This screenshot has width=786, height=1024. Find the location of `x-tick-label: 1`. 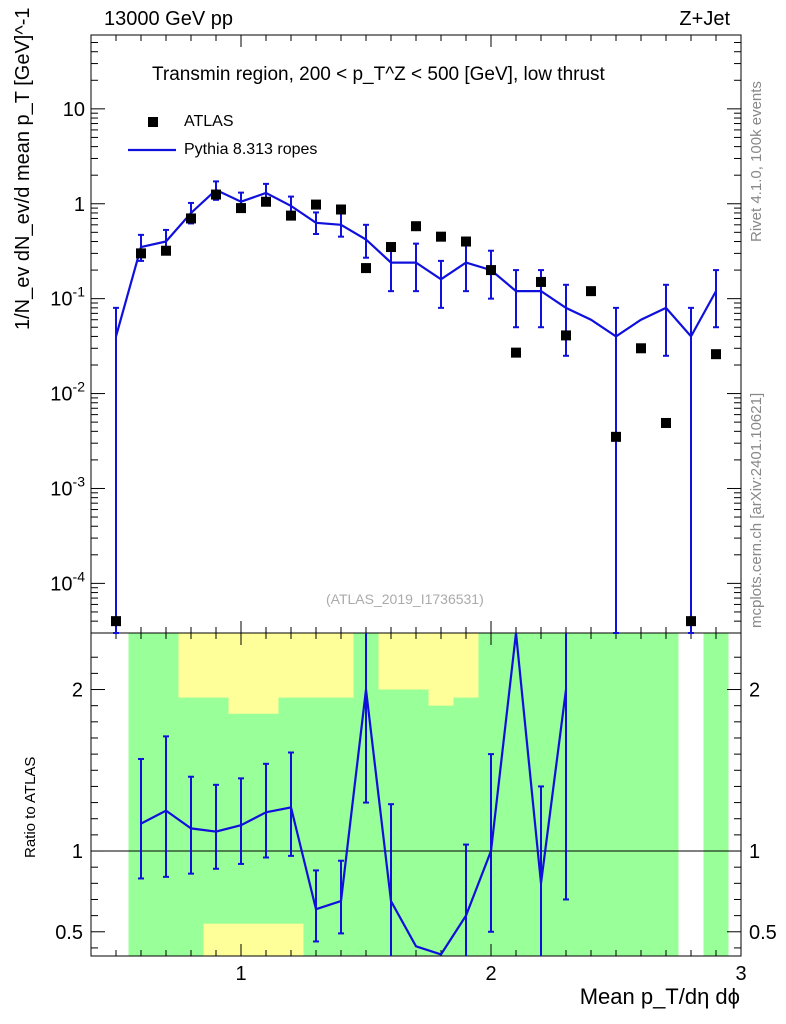

x-tick-label: 1 is located at coordinates (240, 974).